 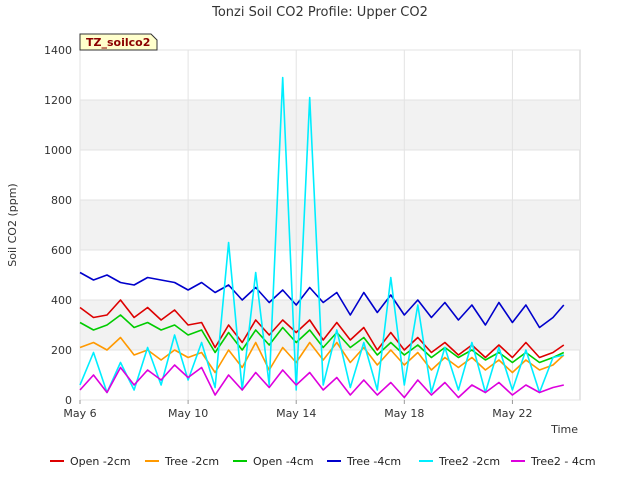 What do you see at coordinates (58, 225) in the screenshot?
I see `y-axis-ticks: 0 200 400 600 800 1000 1200 1400` at bounding box center [58, 225].